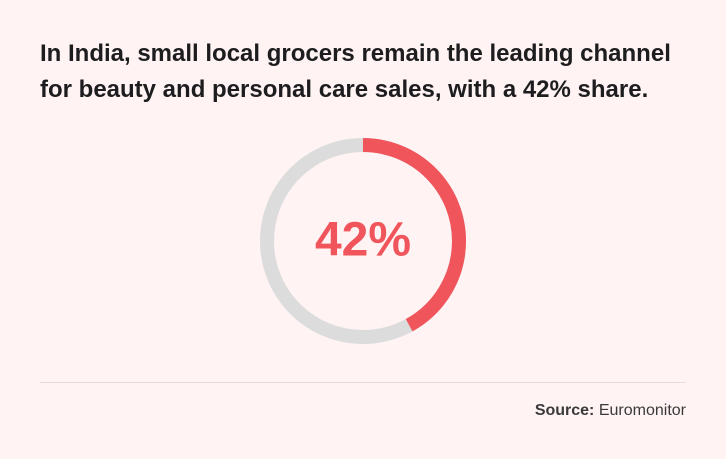 The width and height of the screenshot is (726, 459). I want to click on donut-chart-svg: 42%, so click(363, 241).